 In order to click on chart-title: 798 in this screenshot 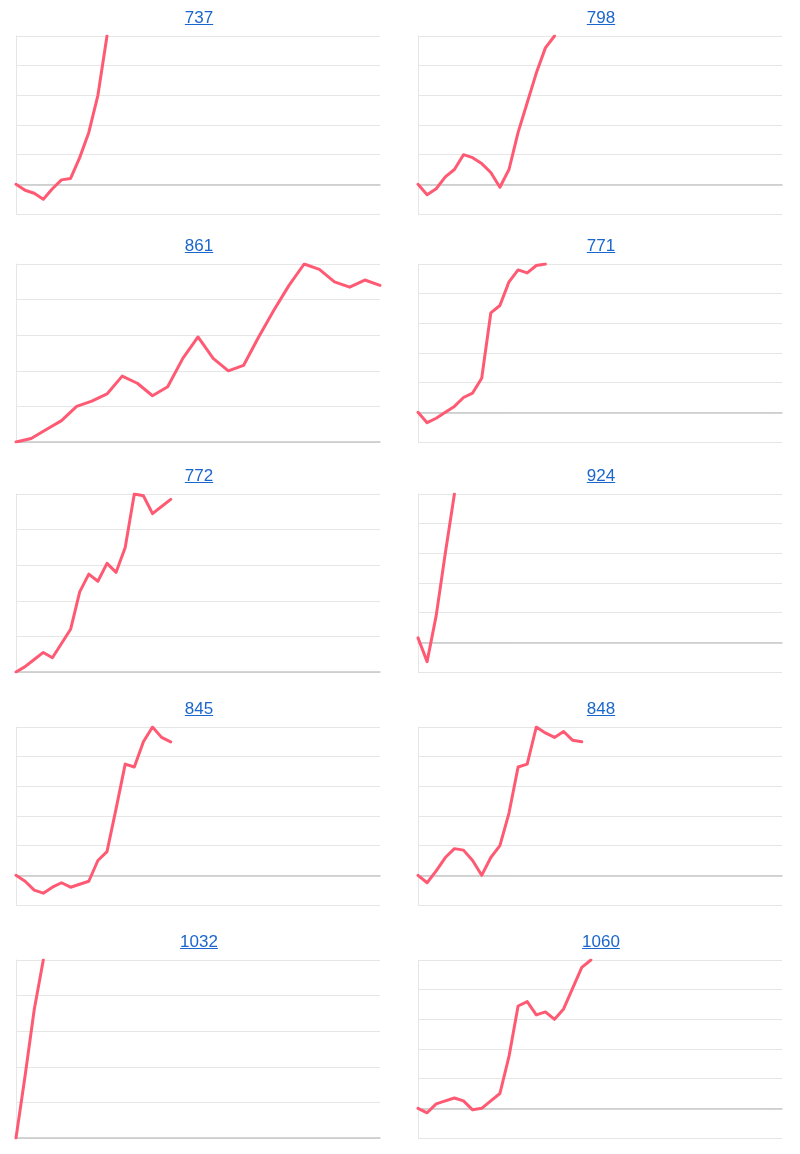, I will do `click(601, 17)`.